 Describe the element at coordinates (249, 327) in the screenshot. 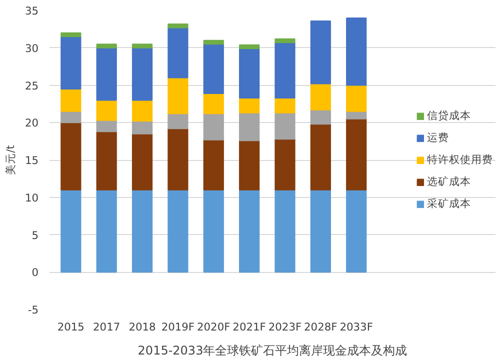

I see `x-tick-label: 2021F` at that location.